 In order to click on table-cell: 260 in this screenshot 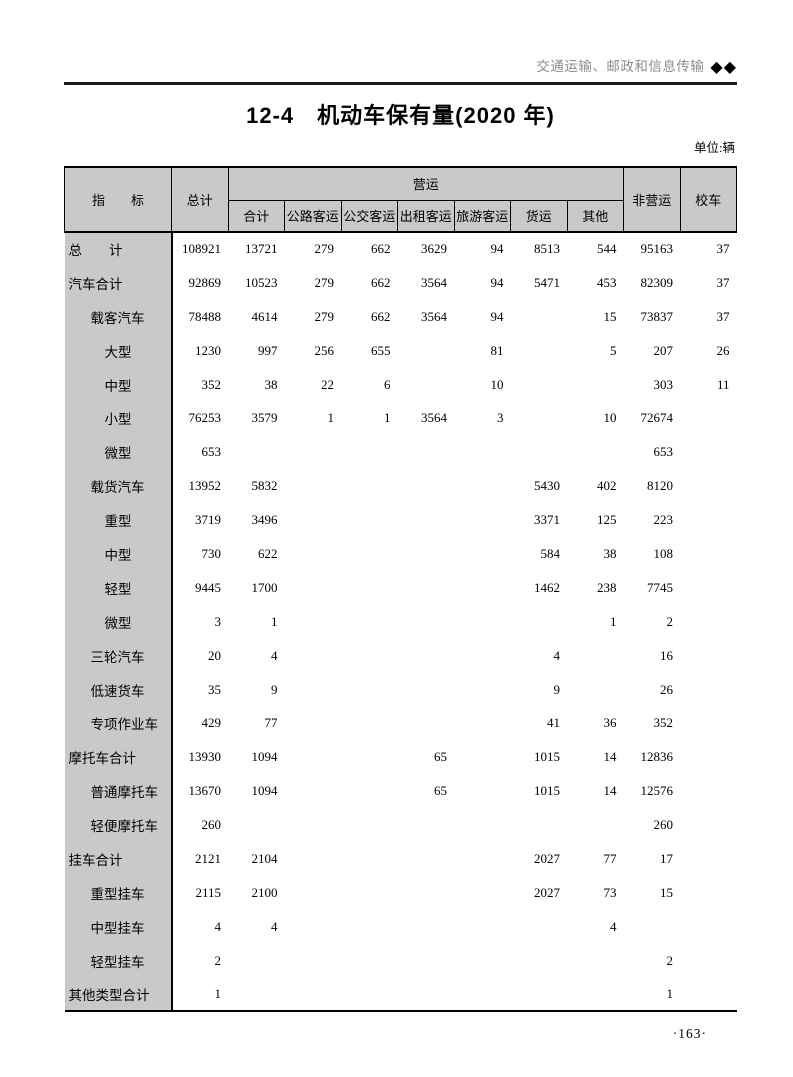, I will do `click(651, 825)`.